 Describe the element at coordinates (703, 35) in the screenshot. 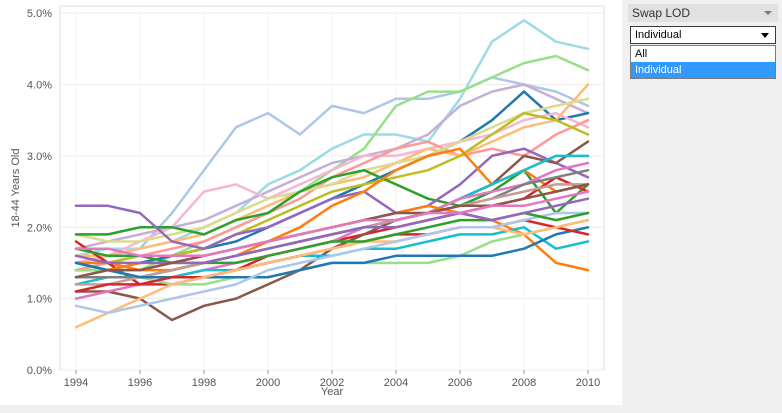

I see `lod-select: Individual` at that location.